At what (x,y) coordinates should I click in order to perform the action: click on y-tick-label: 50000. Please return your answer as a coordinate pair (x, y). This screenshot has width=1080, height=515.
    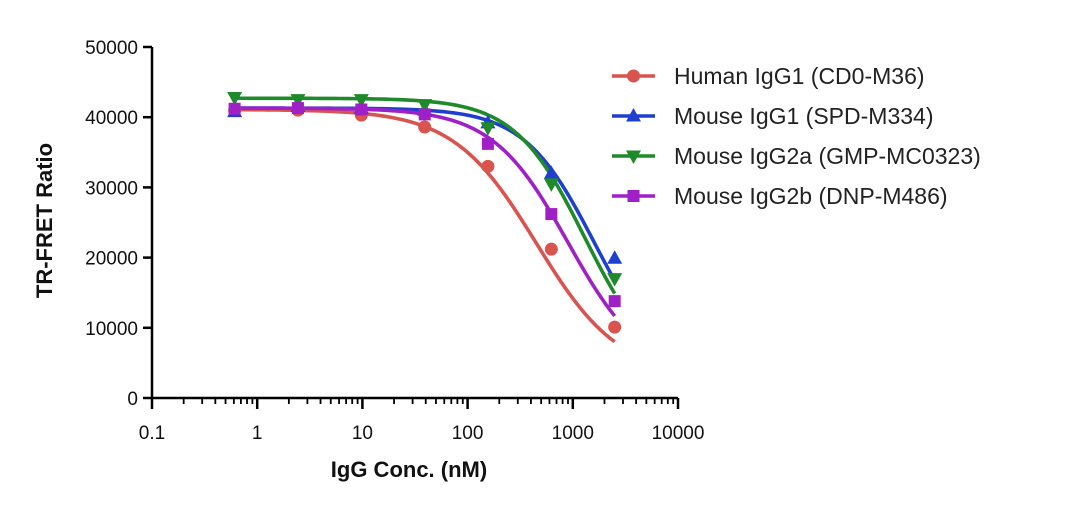
    Looking at the image, I should click on (111, 48).